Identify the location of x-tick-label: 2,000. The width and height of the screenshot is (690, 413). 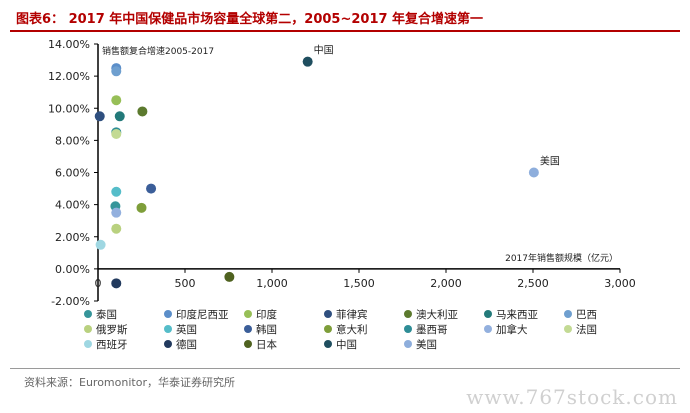
(446, 283).